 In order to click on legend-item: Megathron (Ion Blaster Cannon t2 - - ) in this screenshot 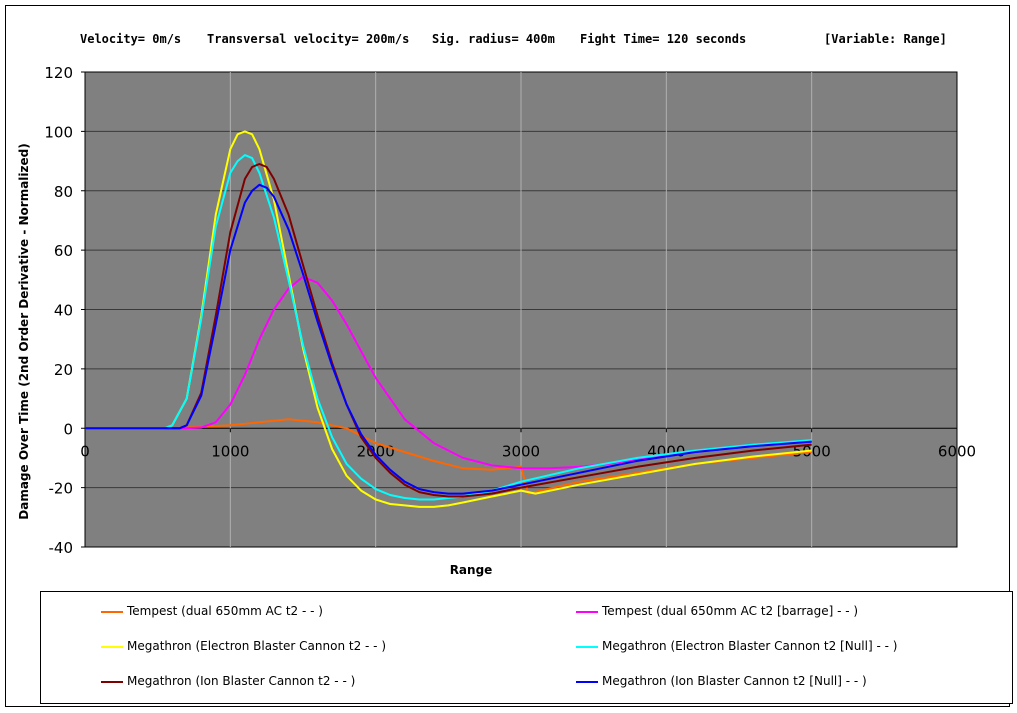, I will do `click(228, 681)`.